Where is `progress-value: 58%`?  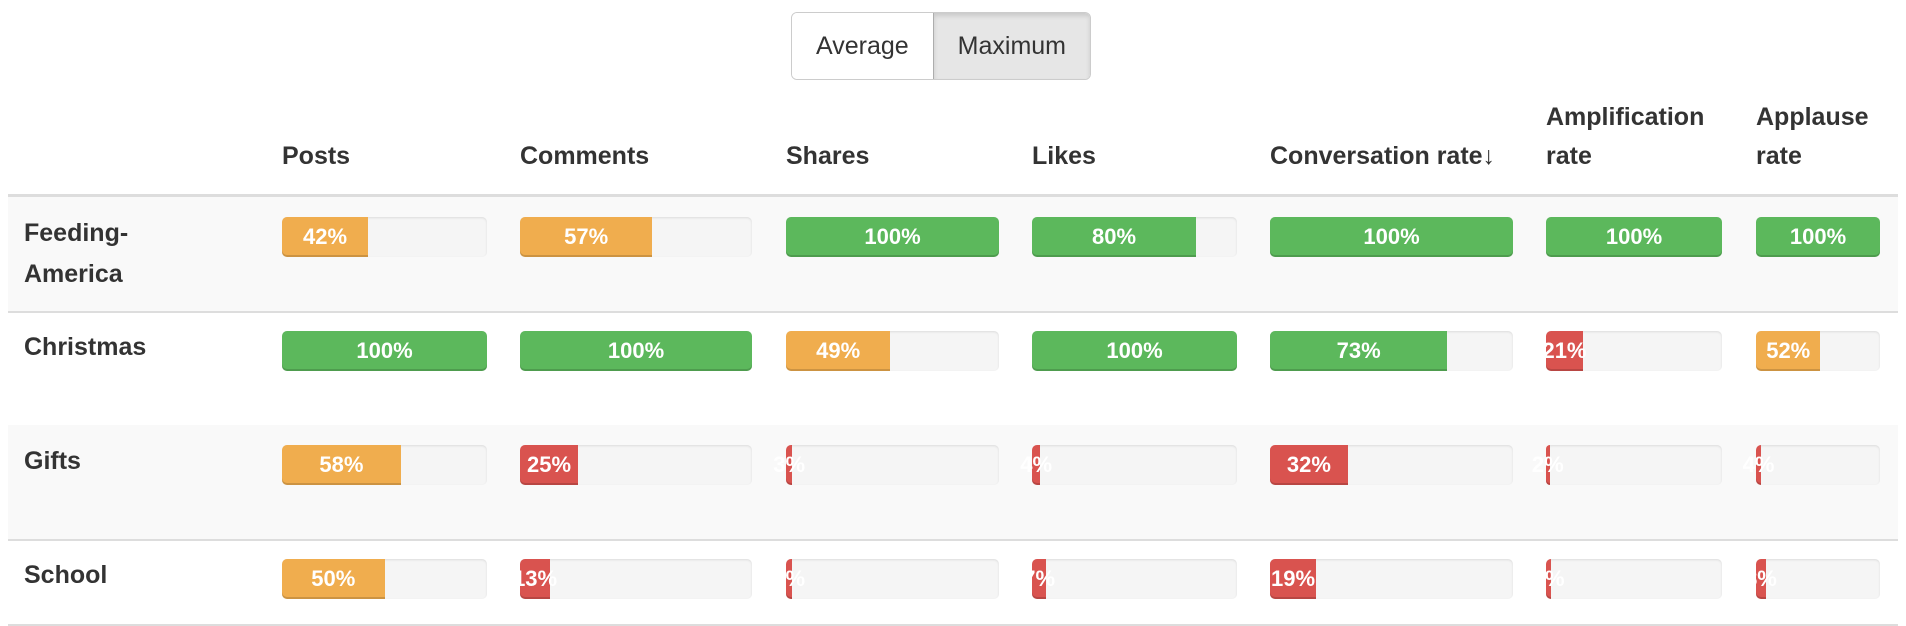 progress-value: 58% is located at coordinates (341, 464).